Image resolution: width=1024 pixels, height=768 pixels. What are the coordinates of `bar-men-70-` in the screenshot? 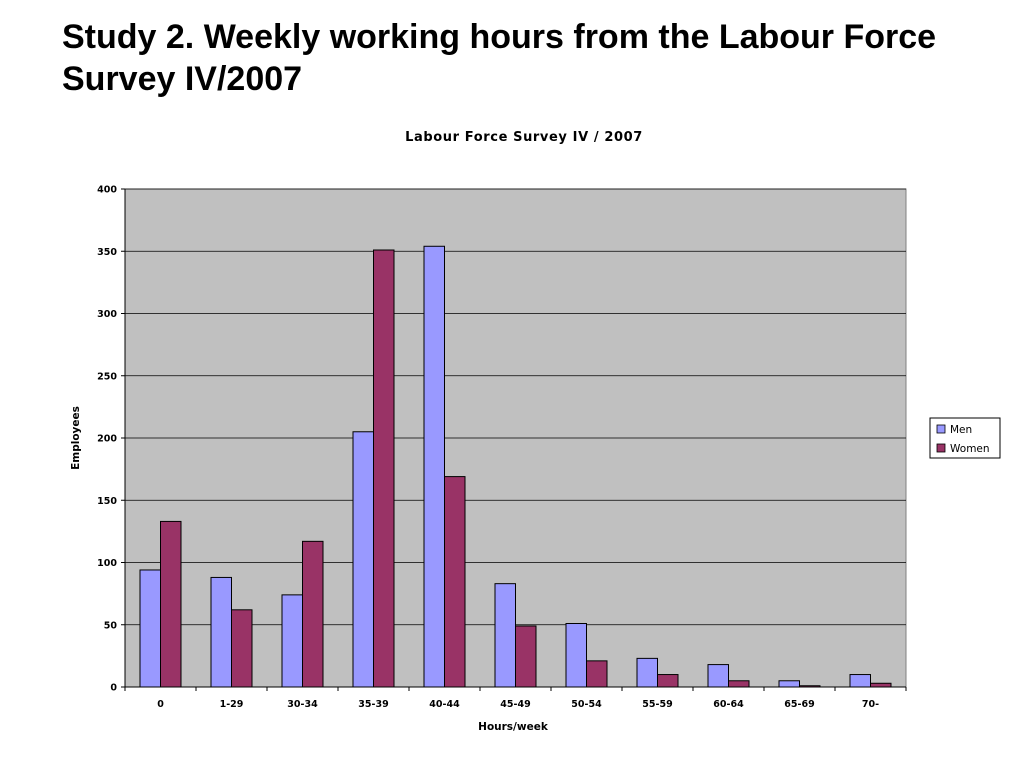 It's located at (860, 681).